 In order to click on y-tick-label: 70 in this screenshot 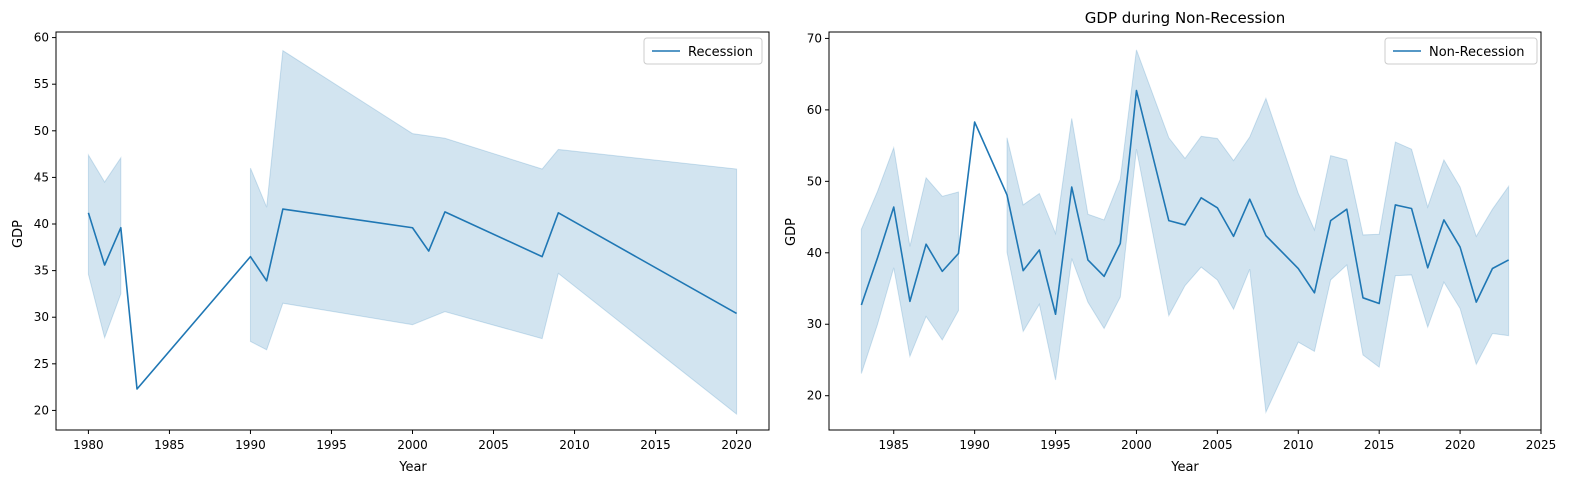, I will do `click(814, 38)`.